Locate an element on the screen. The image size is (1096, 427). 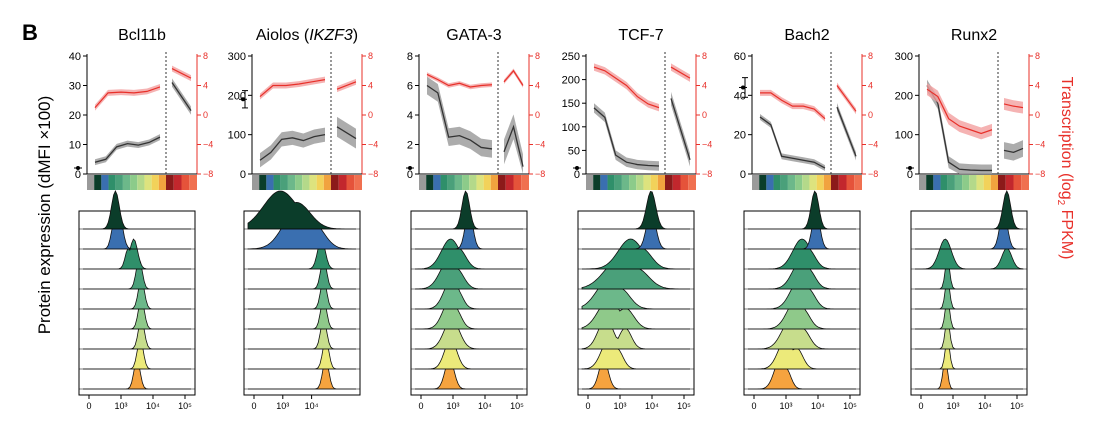
left-tick-label: 2 is located at coordinates (410, 146).